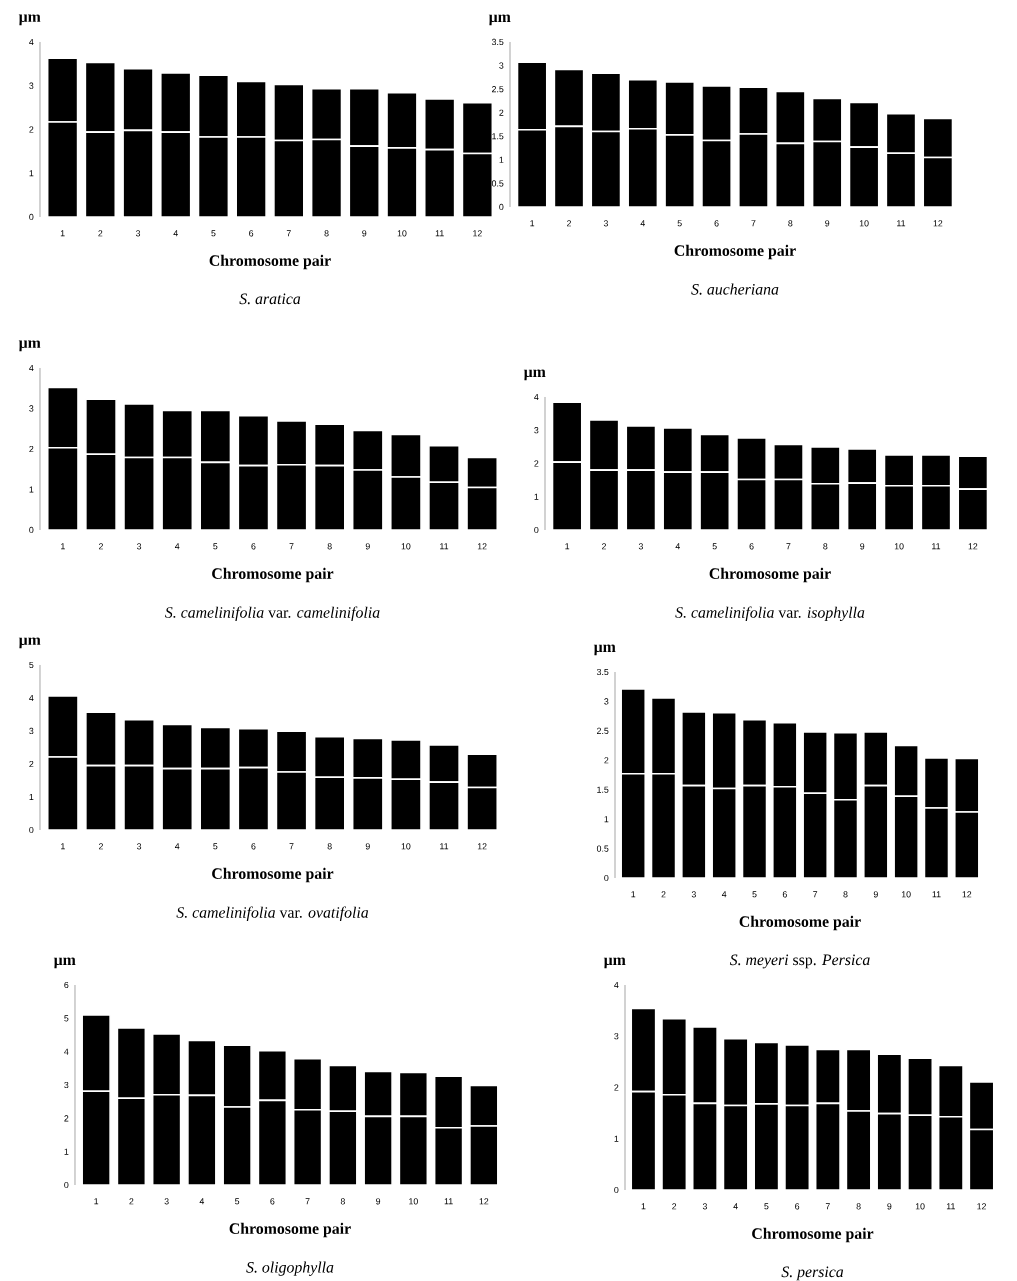  I want to click on text: S. aucheriana, so click(735, 289).